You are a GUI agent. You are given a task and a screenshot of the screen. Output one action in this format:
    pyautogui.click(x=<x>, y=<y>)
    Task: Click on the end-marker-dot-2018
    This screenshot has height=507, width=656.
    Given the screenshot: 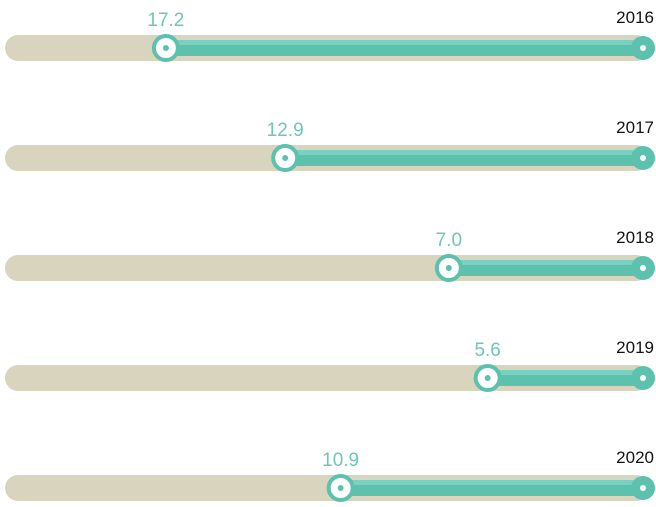 What is the action you would take?
    pyautogui.click(x=643, y=268)
    